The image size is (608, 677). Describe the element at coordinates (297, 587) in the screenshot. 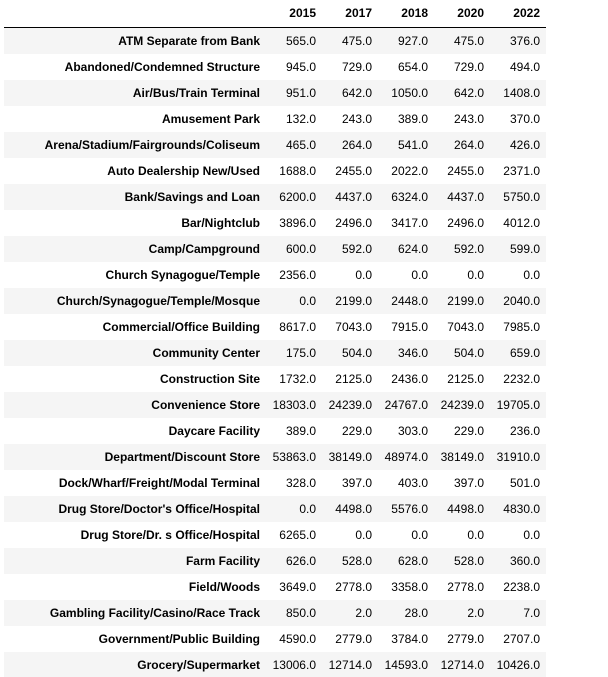

I see `table-cell: 3649.0` at that location.